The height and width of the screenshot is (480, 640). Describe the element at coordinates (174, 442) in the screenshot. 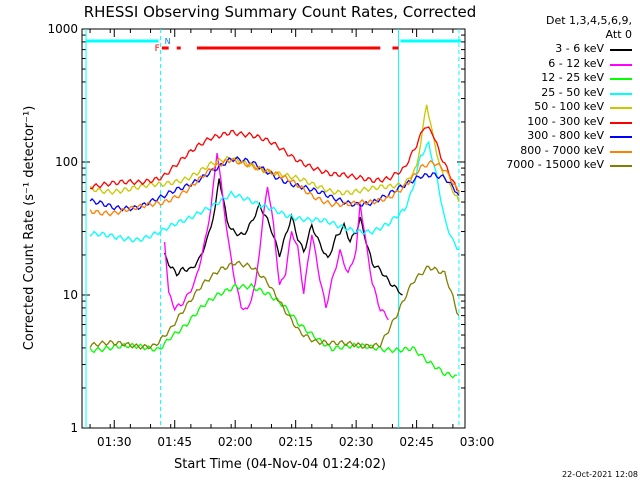

I see `x-tick-label: 01:45` at that location.